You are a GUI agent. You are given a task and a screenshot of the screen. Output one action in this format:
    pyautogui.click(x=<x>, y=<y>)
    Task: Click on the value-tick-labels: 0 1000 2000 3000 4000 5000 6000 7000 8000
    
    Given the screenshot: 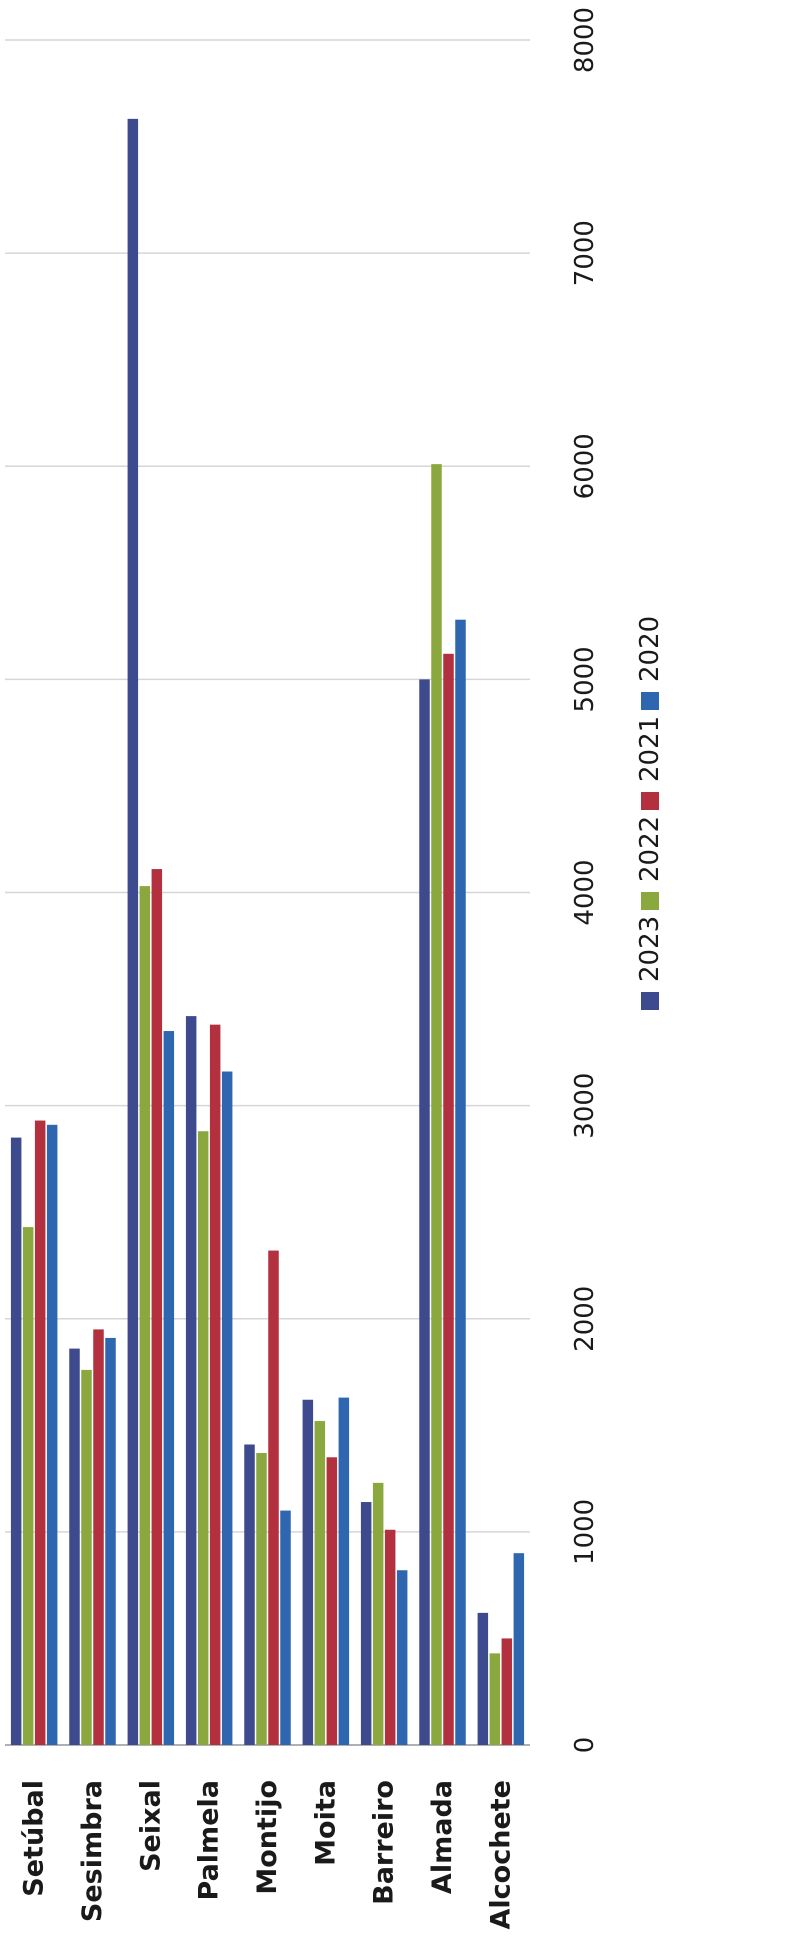 What is the action you would take?
    pyautogui.click(x=585, y=880)
    